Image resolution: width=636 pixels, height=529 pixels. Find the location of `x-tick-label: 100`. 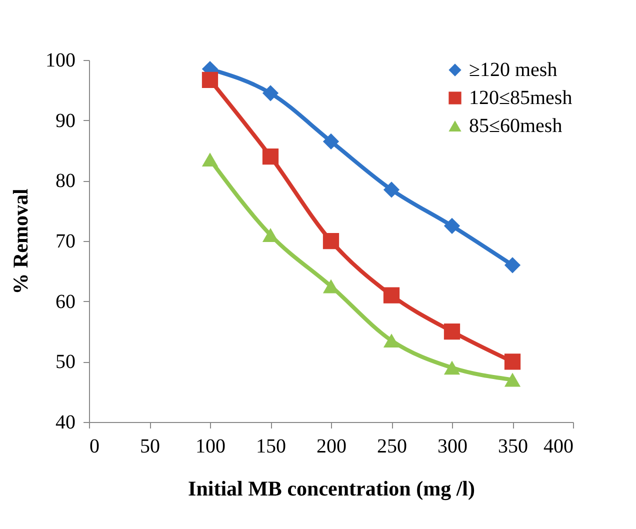

x-tick-label: 100 is located at coordinates (211, 447).